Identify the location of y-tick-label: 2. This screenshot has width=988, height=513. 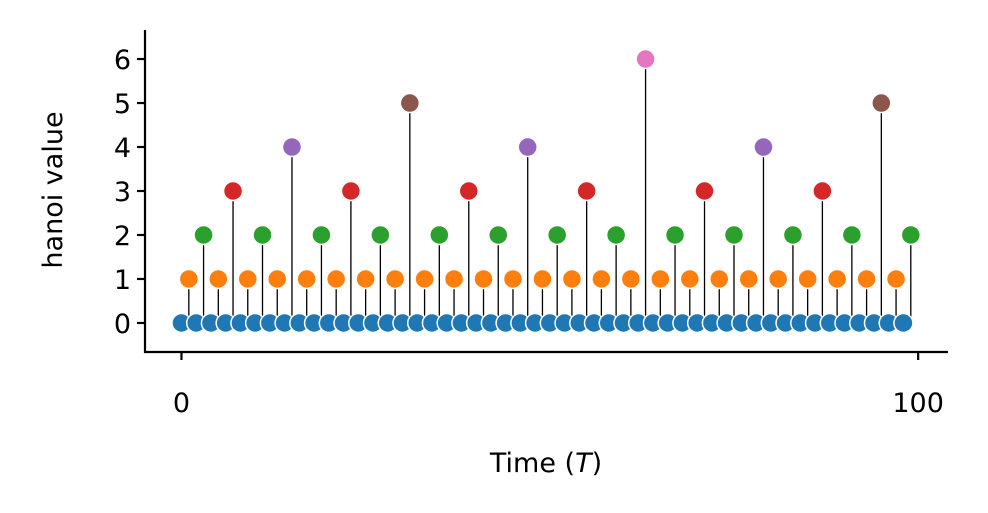
(122, 236).